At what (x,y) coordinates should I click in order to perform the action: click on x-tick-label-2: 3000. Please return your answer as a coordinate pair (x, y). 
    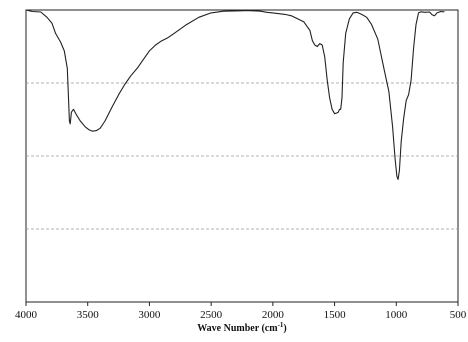
    Looking at the image, I should click on (149, 315).